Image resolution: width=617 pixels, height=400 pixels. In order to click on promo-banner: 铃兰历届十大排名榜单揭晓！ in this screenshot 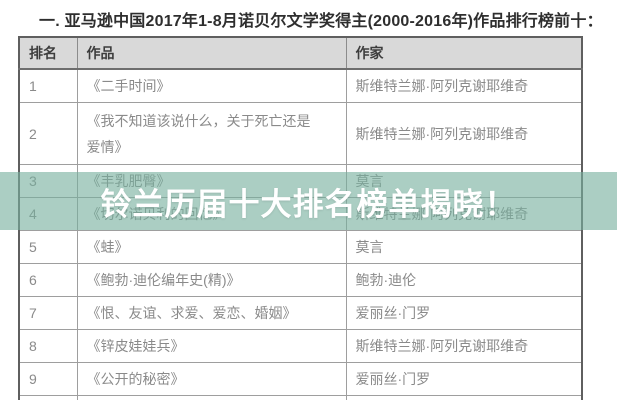, I will do `click(308, 201)`.